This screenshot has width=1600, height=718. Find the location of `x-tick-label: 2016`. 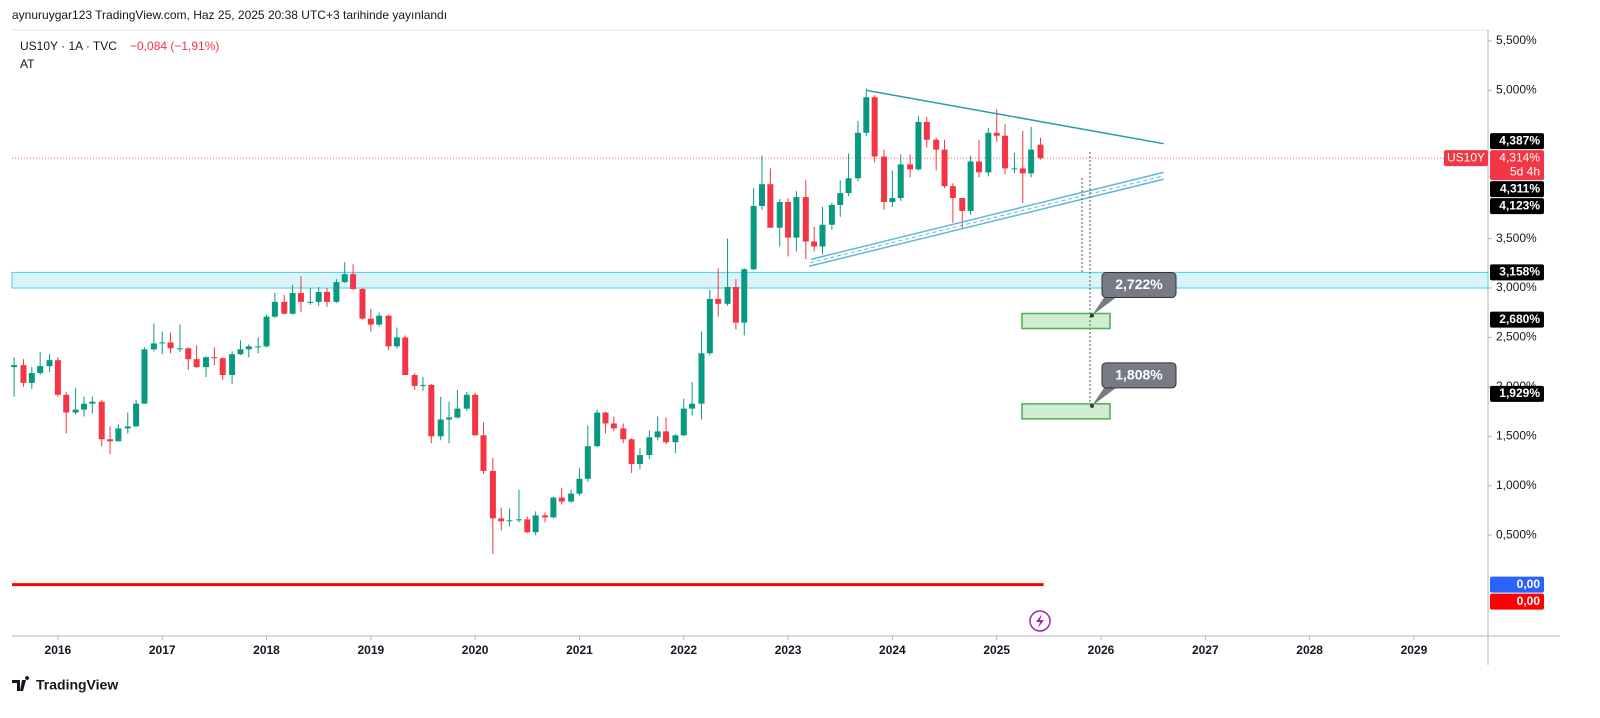

x-tick-label: 2016 is located at coordinates (58, 650).